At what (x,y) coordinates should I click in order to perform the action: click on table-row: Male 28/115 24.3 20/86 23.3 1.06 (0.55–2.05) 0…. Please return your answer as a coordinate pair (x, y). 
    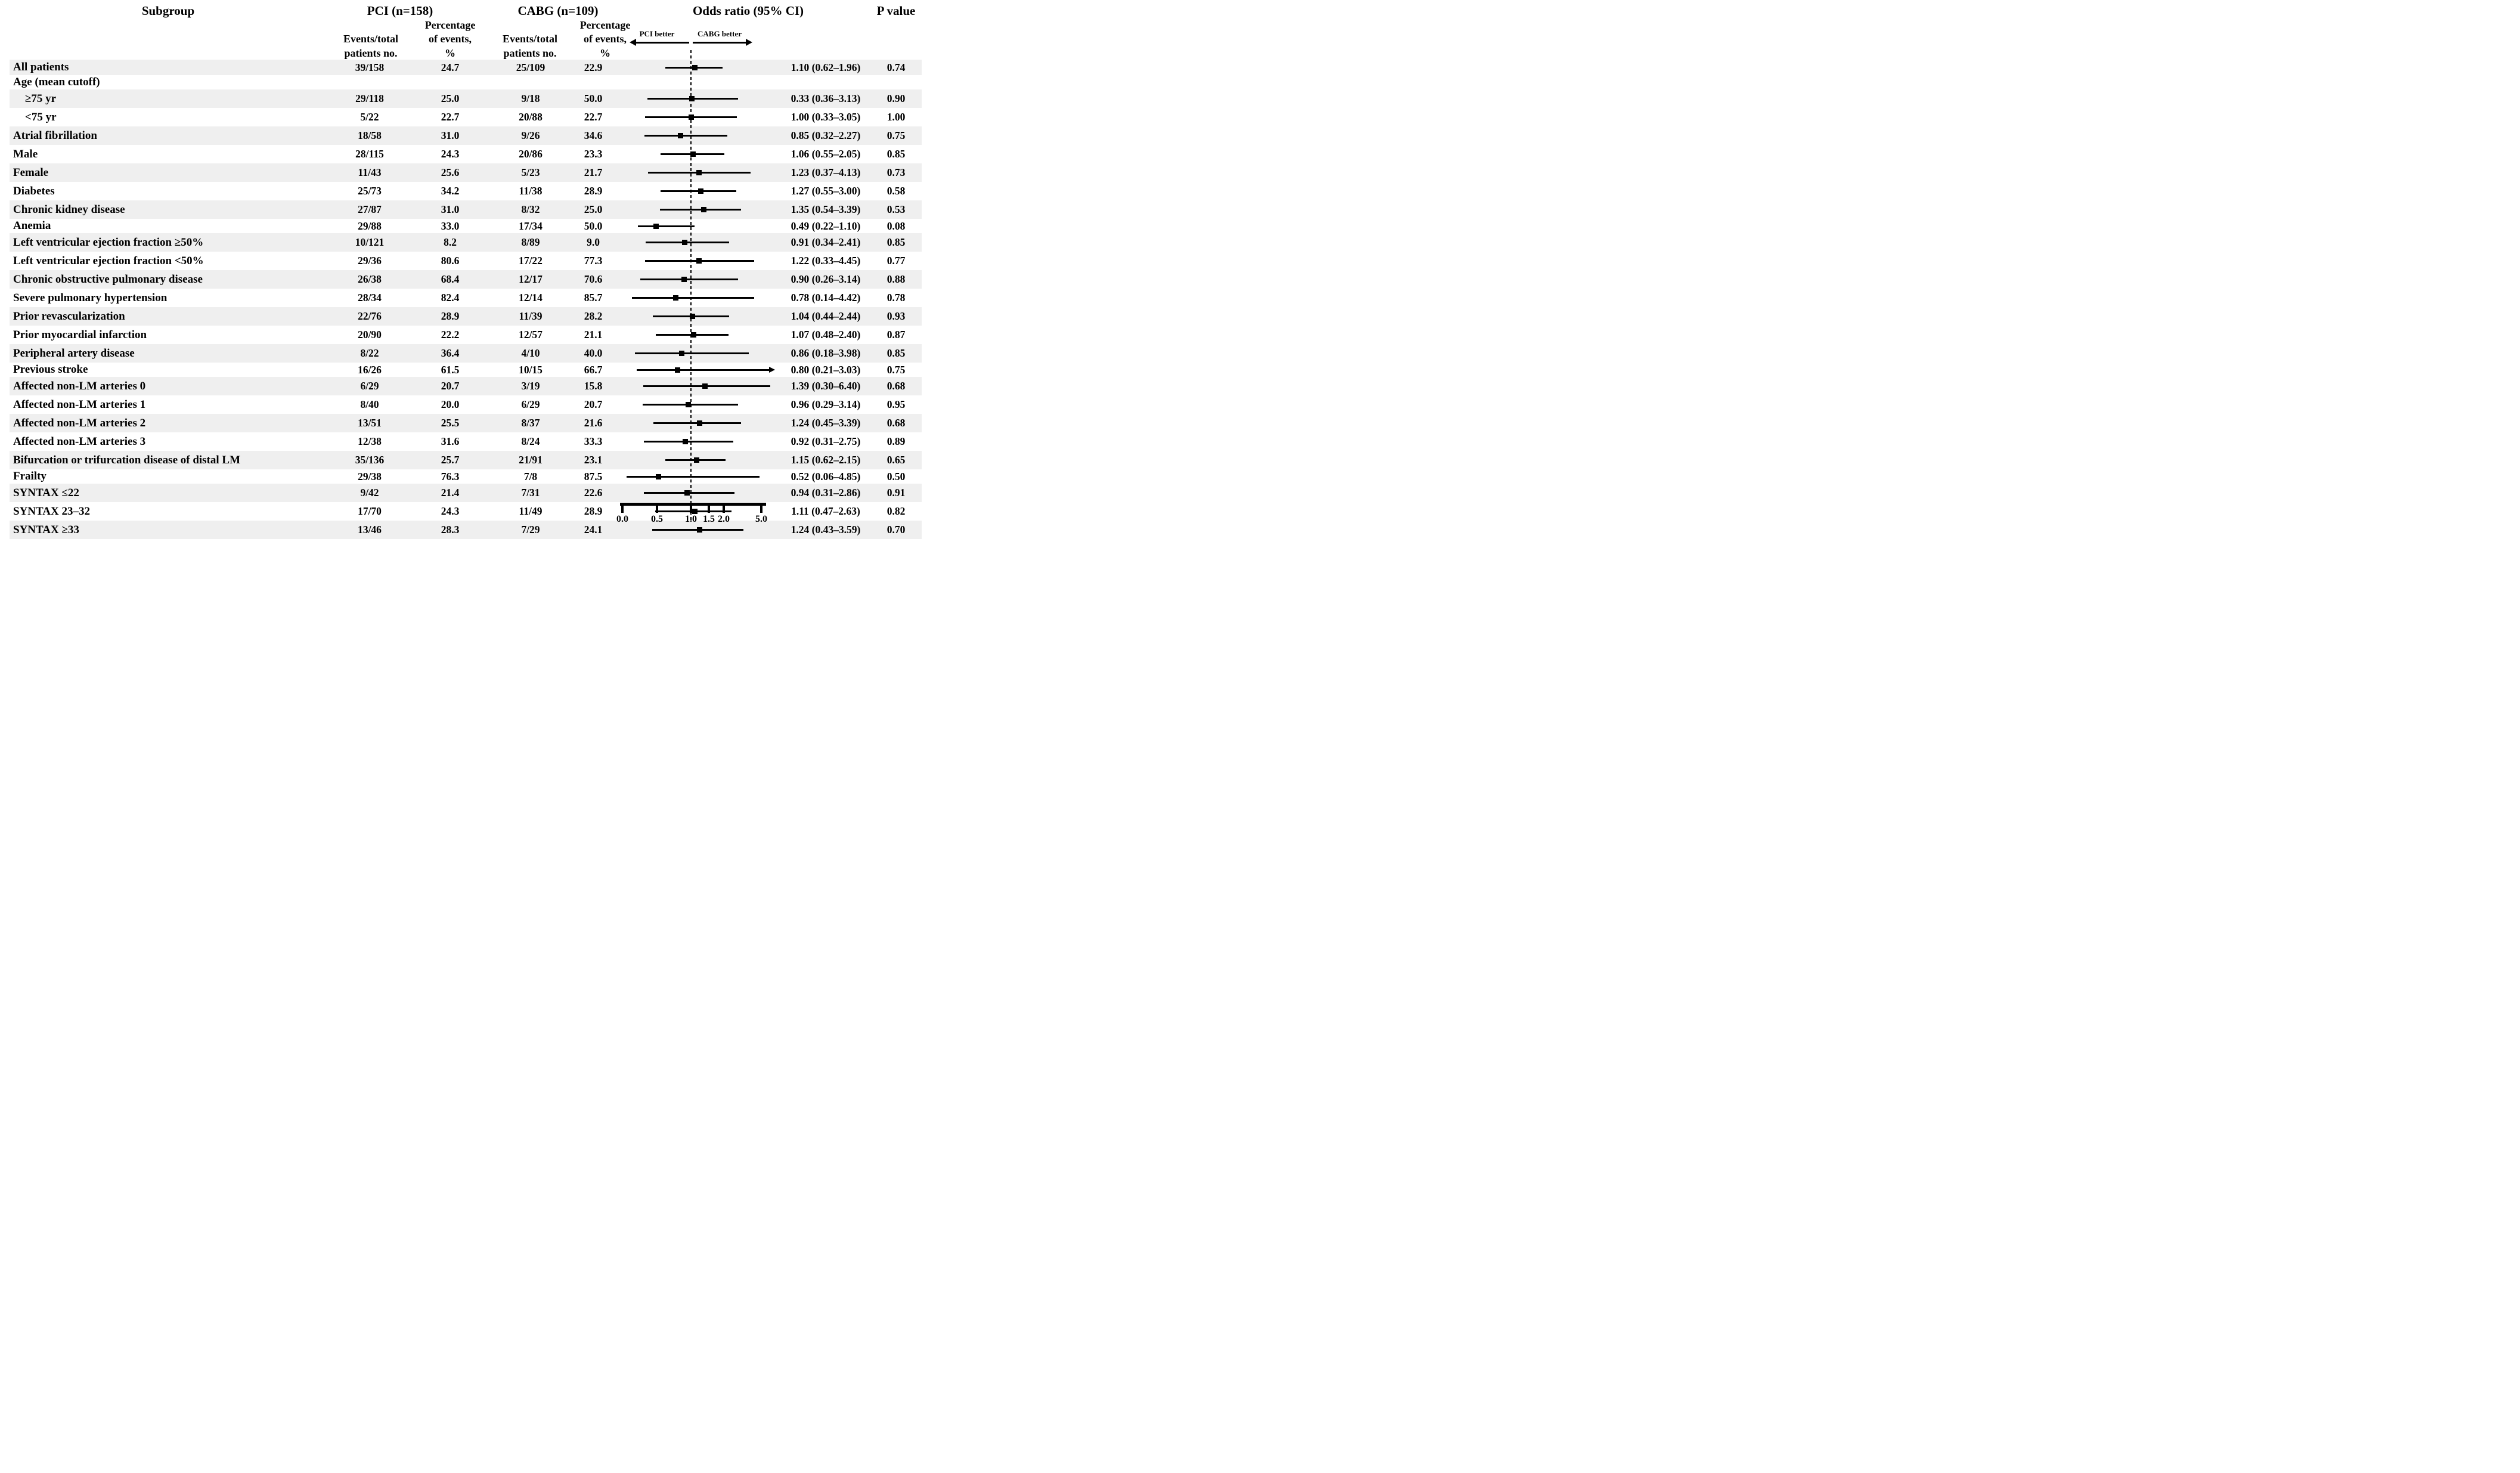
    Looking at the image, I should click on (466, 154).